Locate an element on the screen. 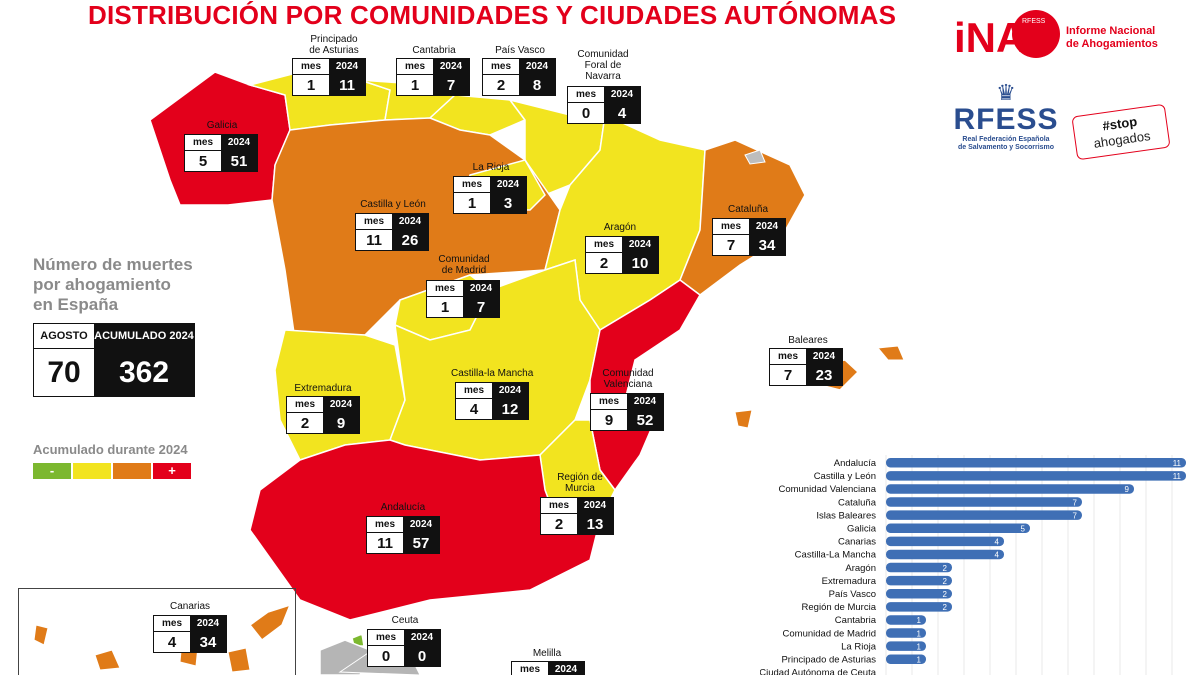  stat-box-ceuta: mes 2024 0 0 is located at coordinates (404, 648).